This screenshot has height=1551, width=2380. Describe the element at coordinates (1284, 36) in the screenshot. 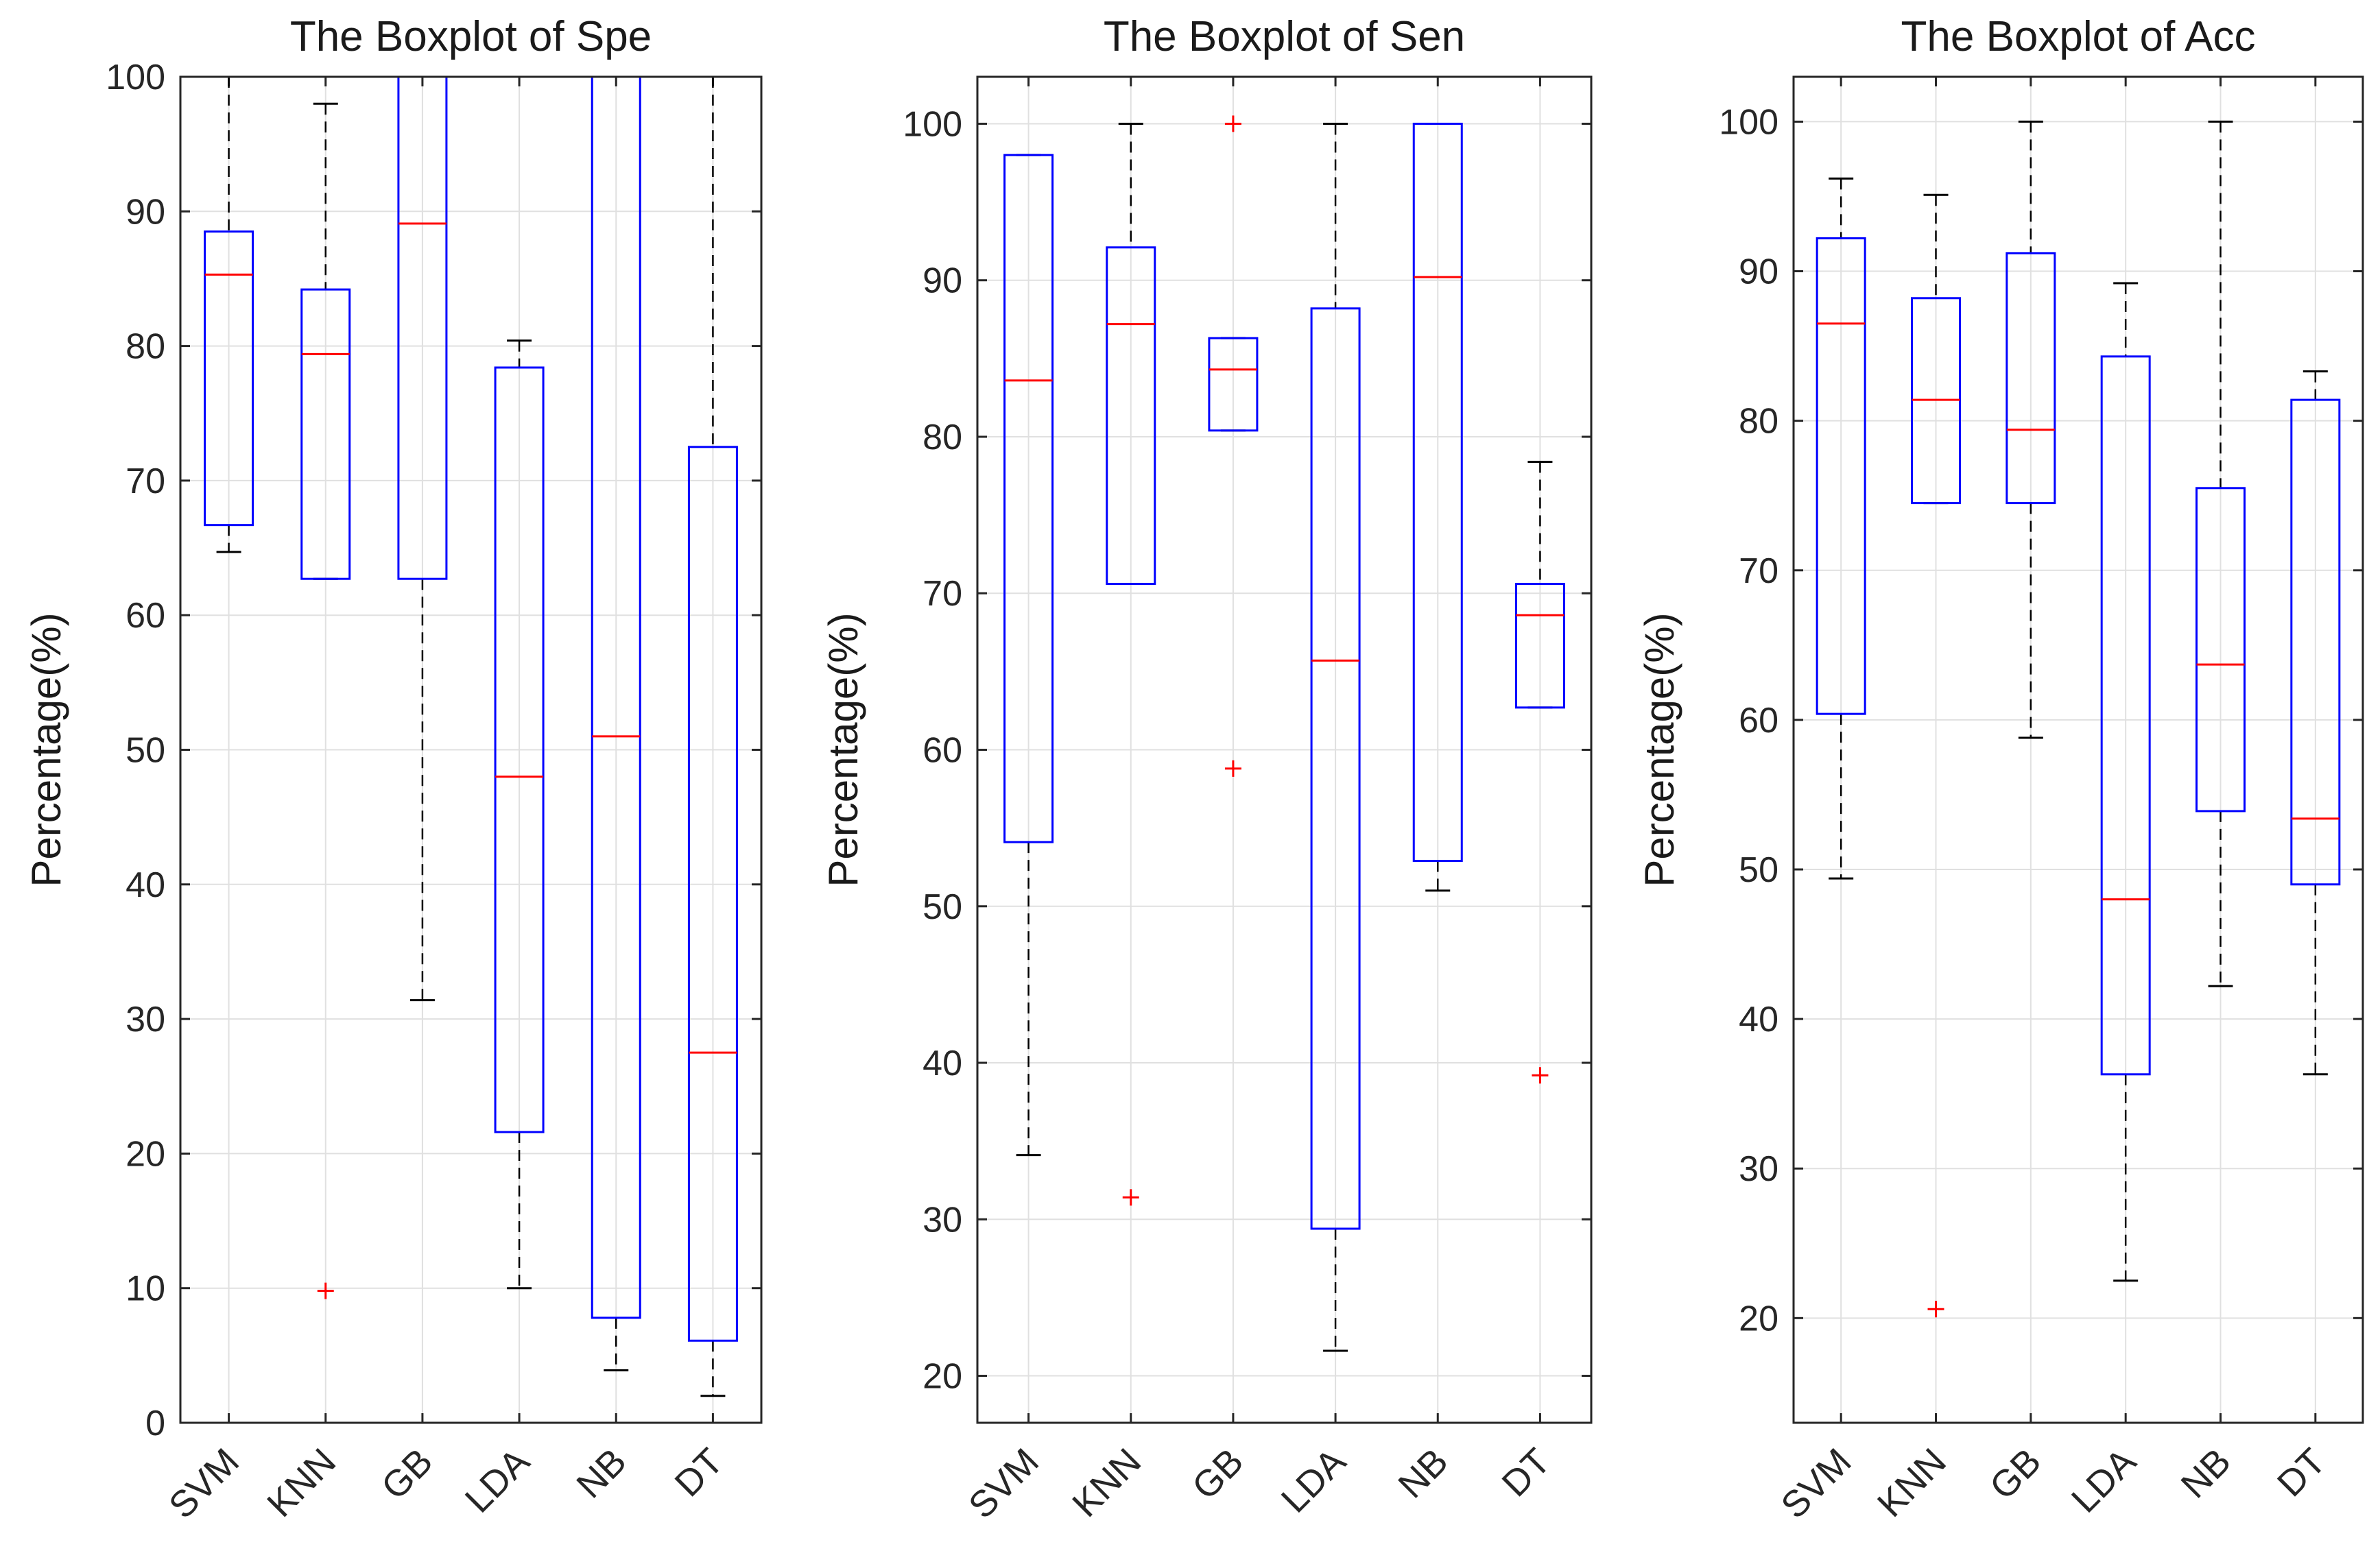

I see `chart-title: The Boxplot of Sen` at that location.